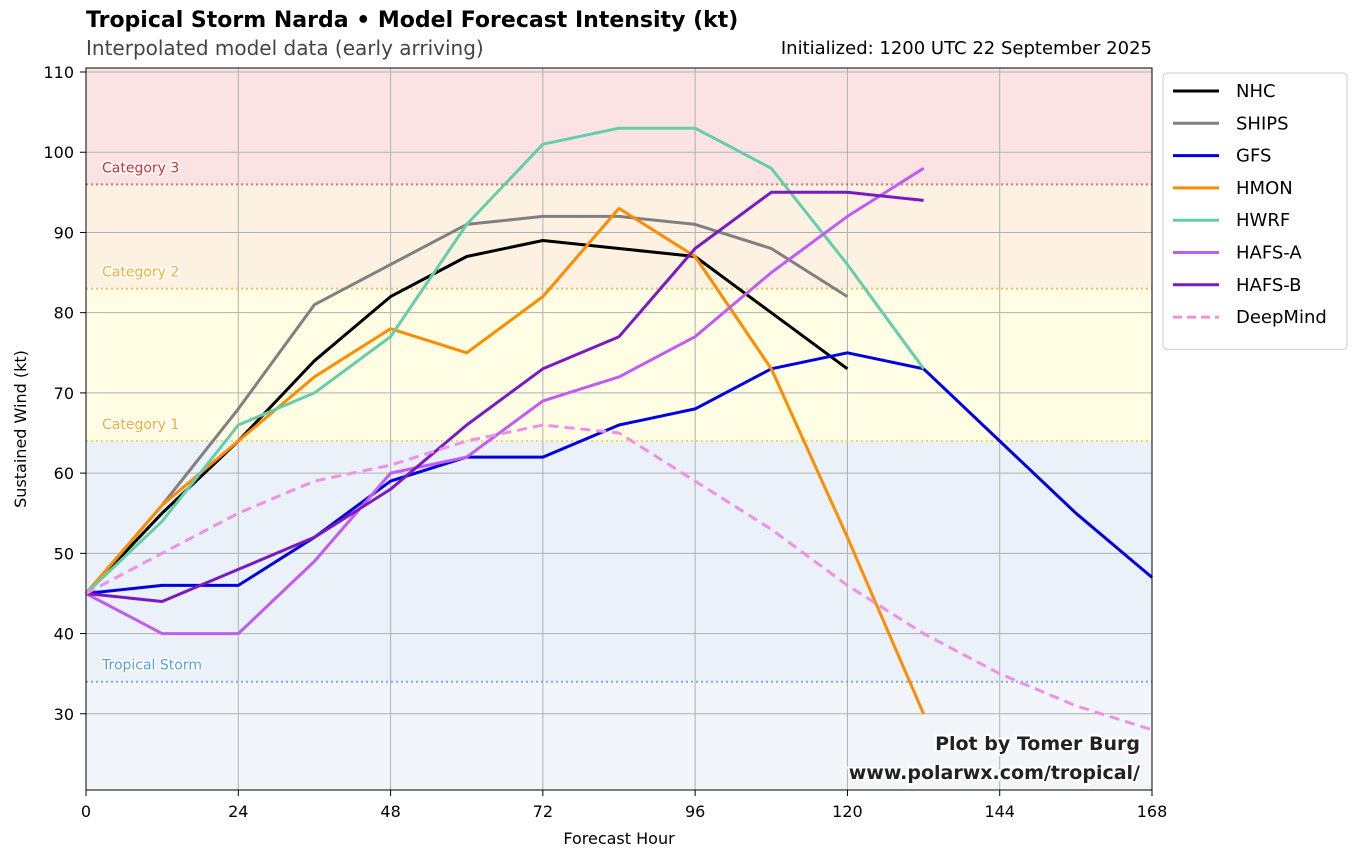  Describe the element at coordinates (847, 811) in the screenshot. I see `x-tick-label: 120` at that location.